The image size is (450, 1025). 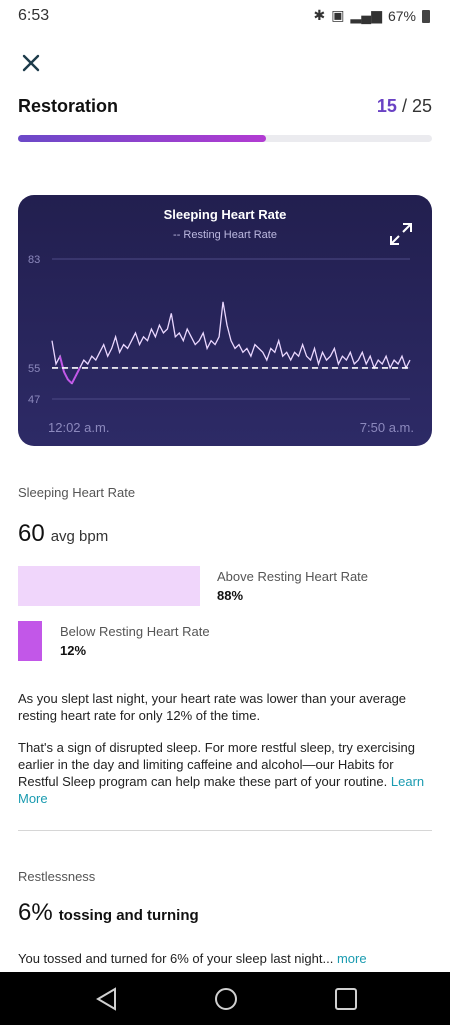 I want to click on below-resting-bar, so click(x=30, y=641).